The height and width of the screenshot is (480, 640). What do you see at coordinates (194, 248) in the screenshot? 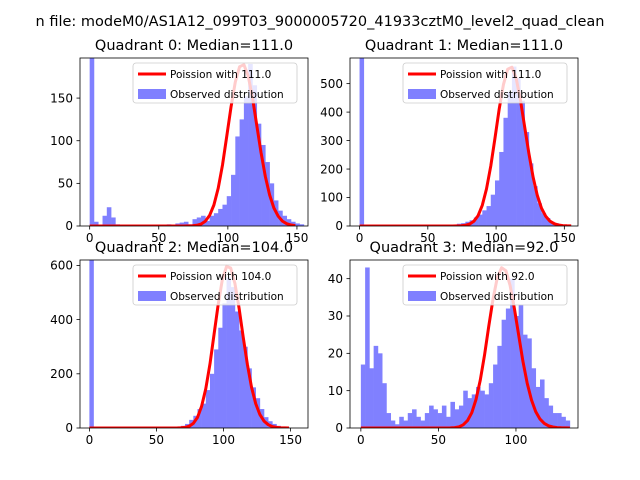
I see `panel-title: Quadrant 2: Median=104.0` at bounding box center [194, 248].